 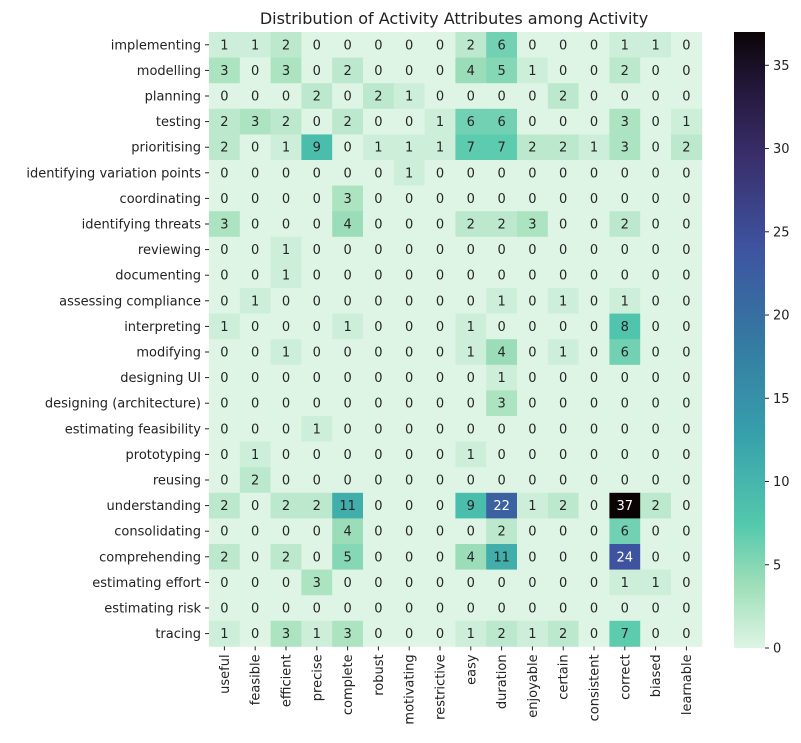 What do you see at coordinates (146, 583) in the screenshot?
I see `row-tick-label: estimating effort` at bounding box center [146, 583].